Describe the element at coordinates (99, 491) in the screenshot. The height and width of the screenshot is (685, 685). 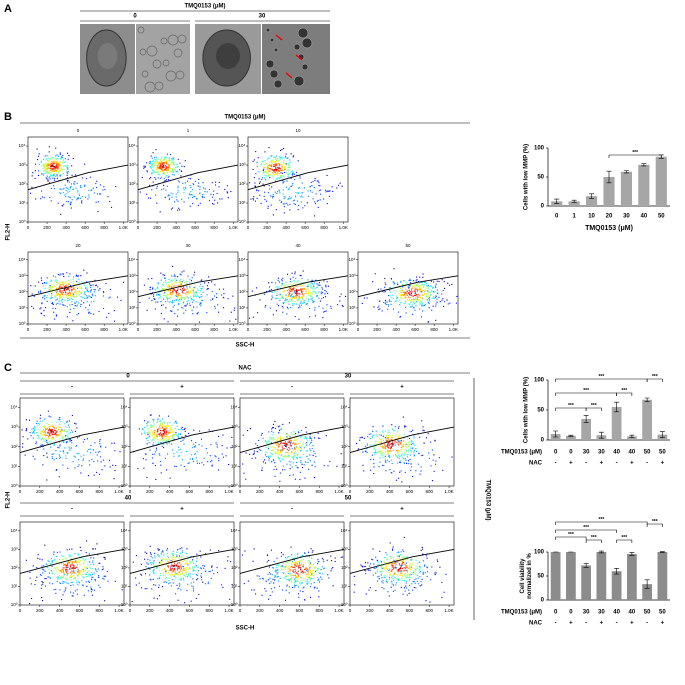
I see `x-tick-label: 800` at that location.